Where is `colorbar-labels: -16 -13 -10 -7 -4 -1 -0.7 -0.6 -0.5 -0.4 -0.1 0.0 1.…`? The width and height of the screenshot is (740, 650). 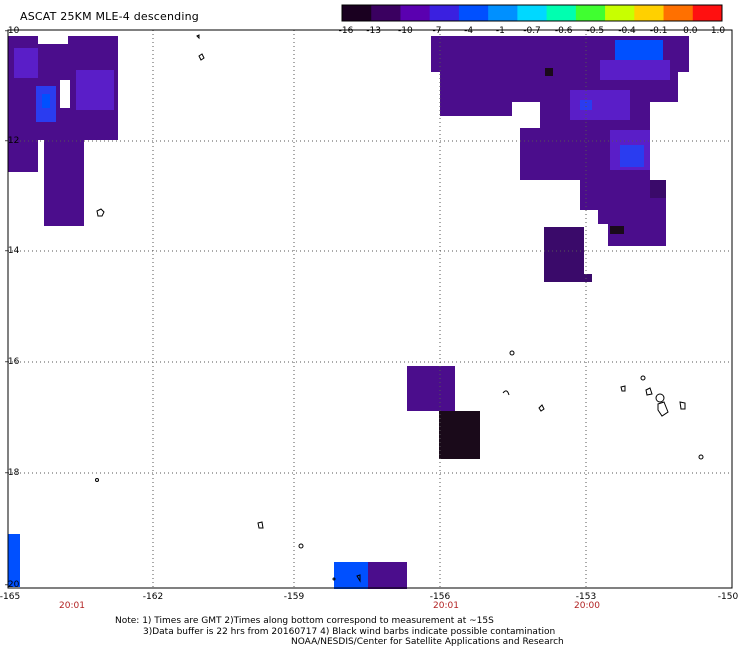 colorbar-labels: -16 -13 -10 -7 -4 -1 -0.7 -0.6 -0.5 -0.4 -0.1 0.0 1.… is located at coordinates (370, 32).